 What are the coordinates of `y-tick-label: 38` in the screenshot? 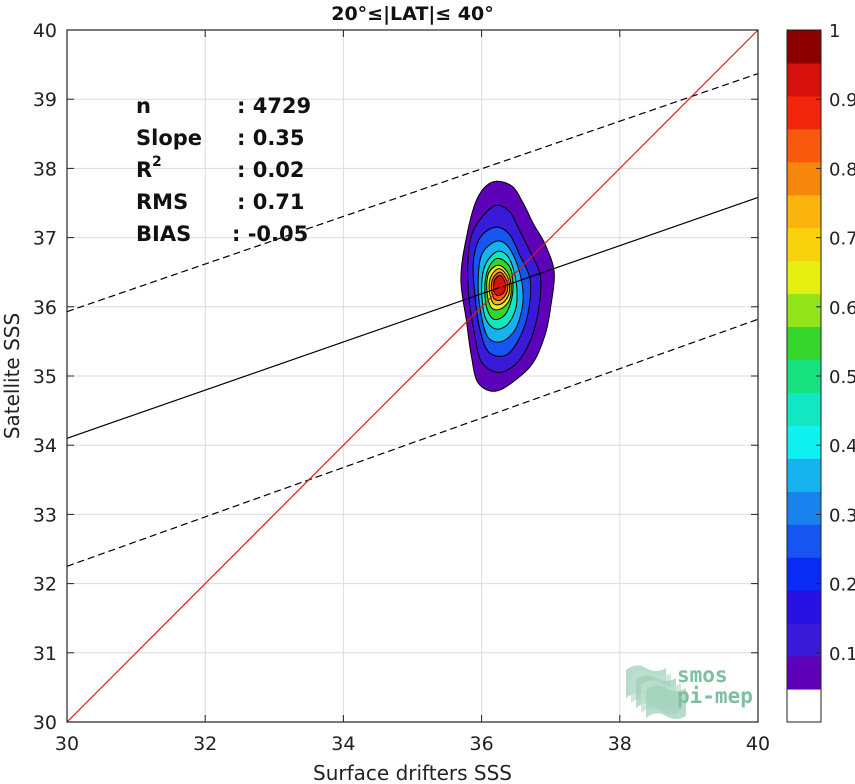 It's located at (45, 169).